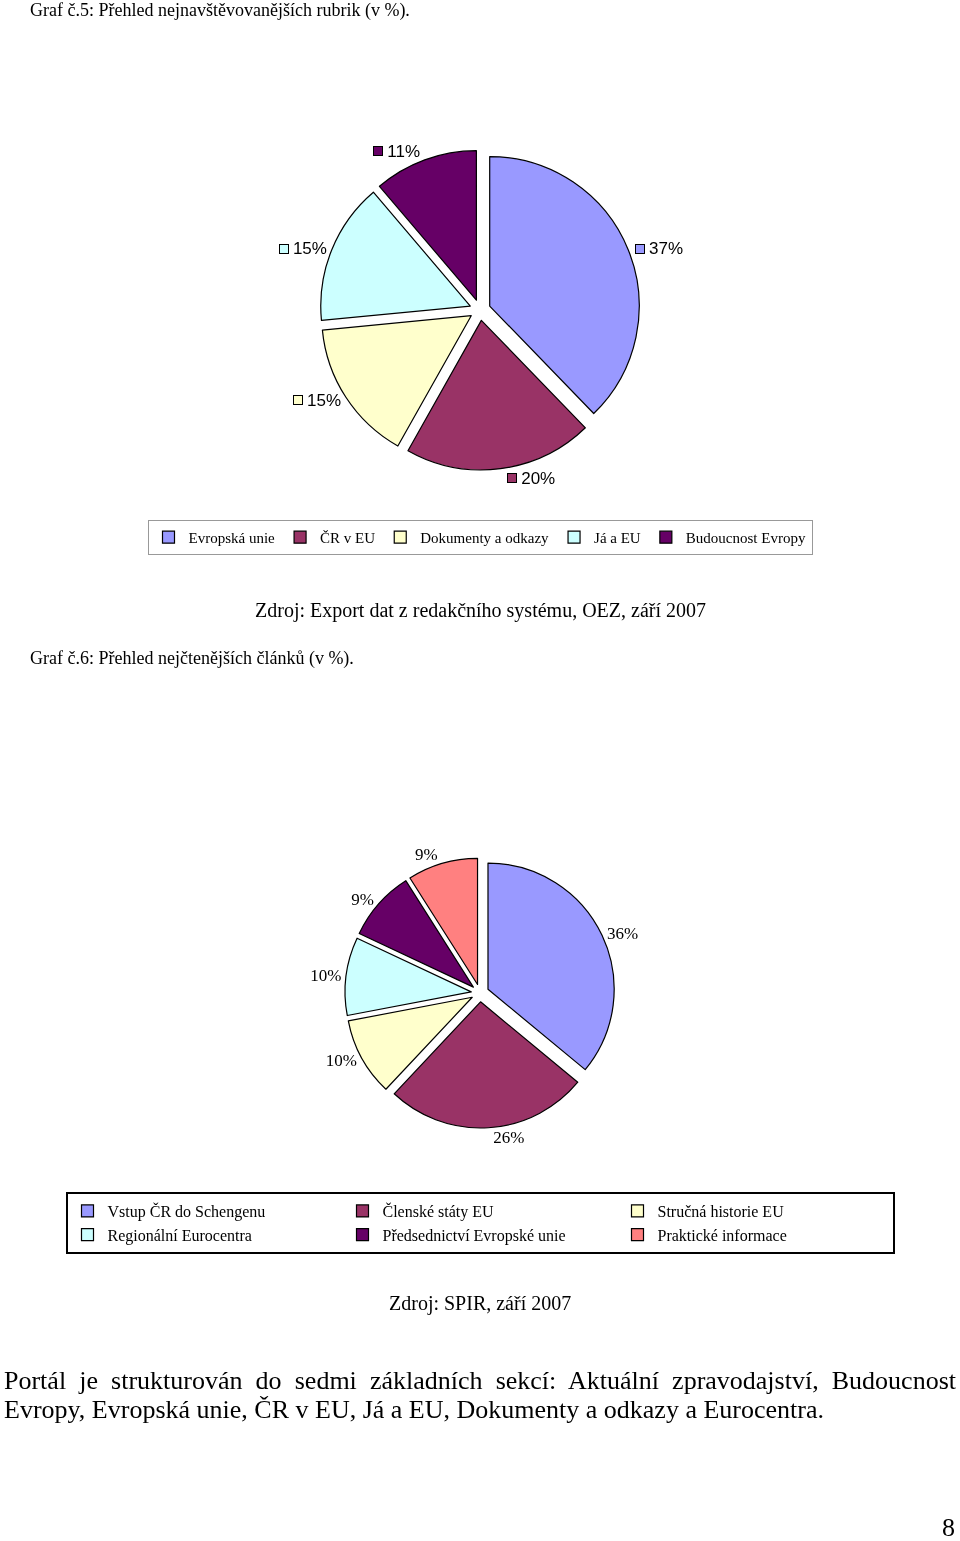  I want to click on legend-label: Já a EU, so click(617, 538).